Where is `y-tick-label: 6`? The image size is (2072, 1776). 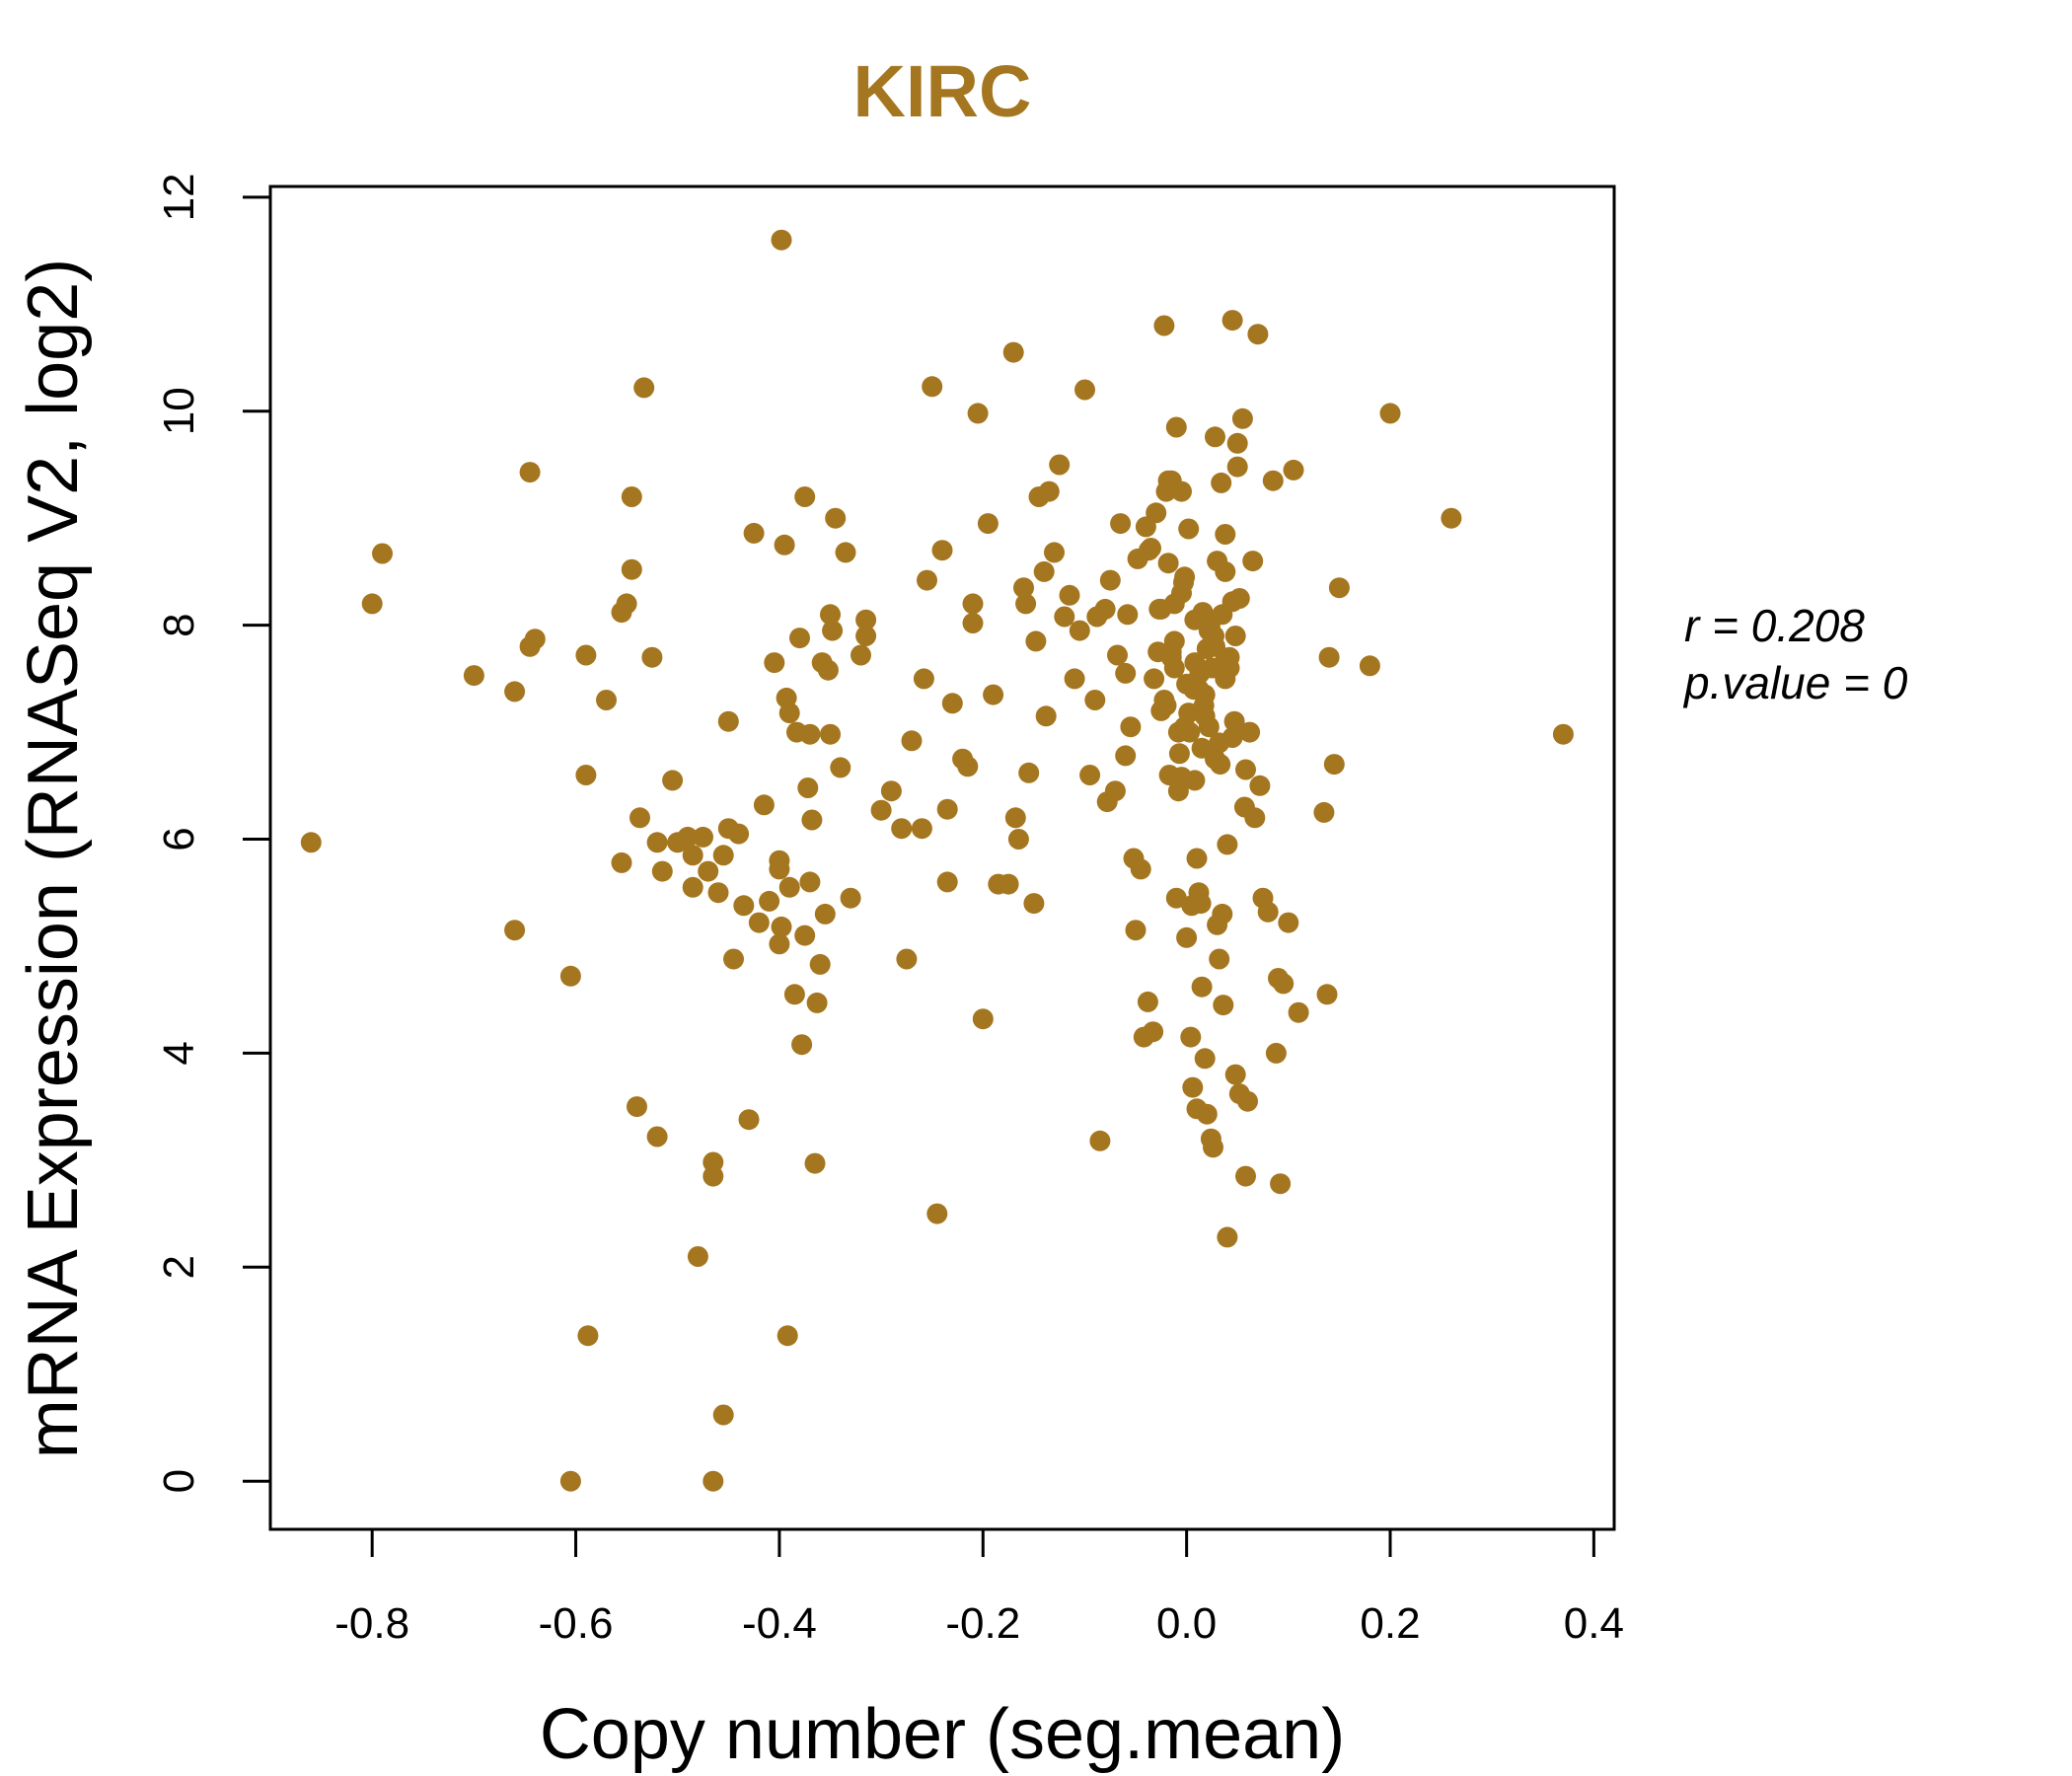
y-tick-label: 6 is located at coordinates (179, 839).